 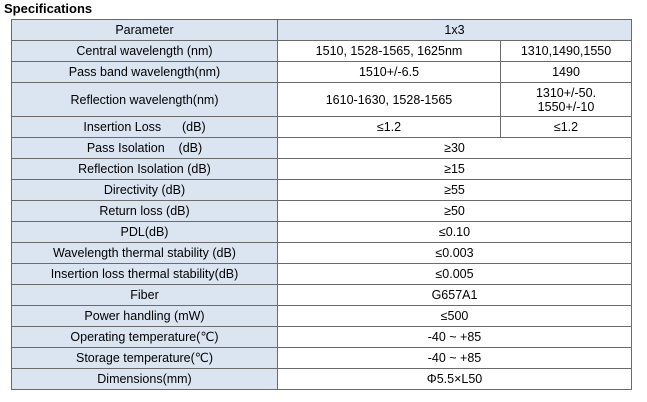 I want to click on table-row: Pass band wavelength(nm) 1510+/-6.5 1490, so click(x=321, y=72).